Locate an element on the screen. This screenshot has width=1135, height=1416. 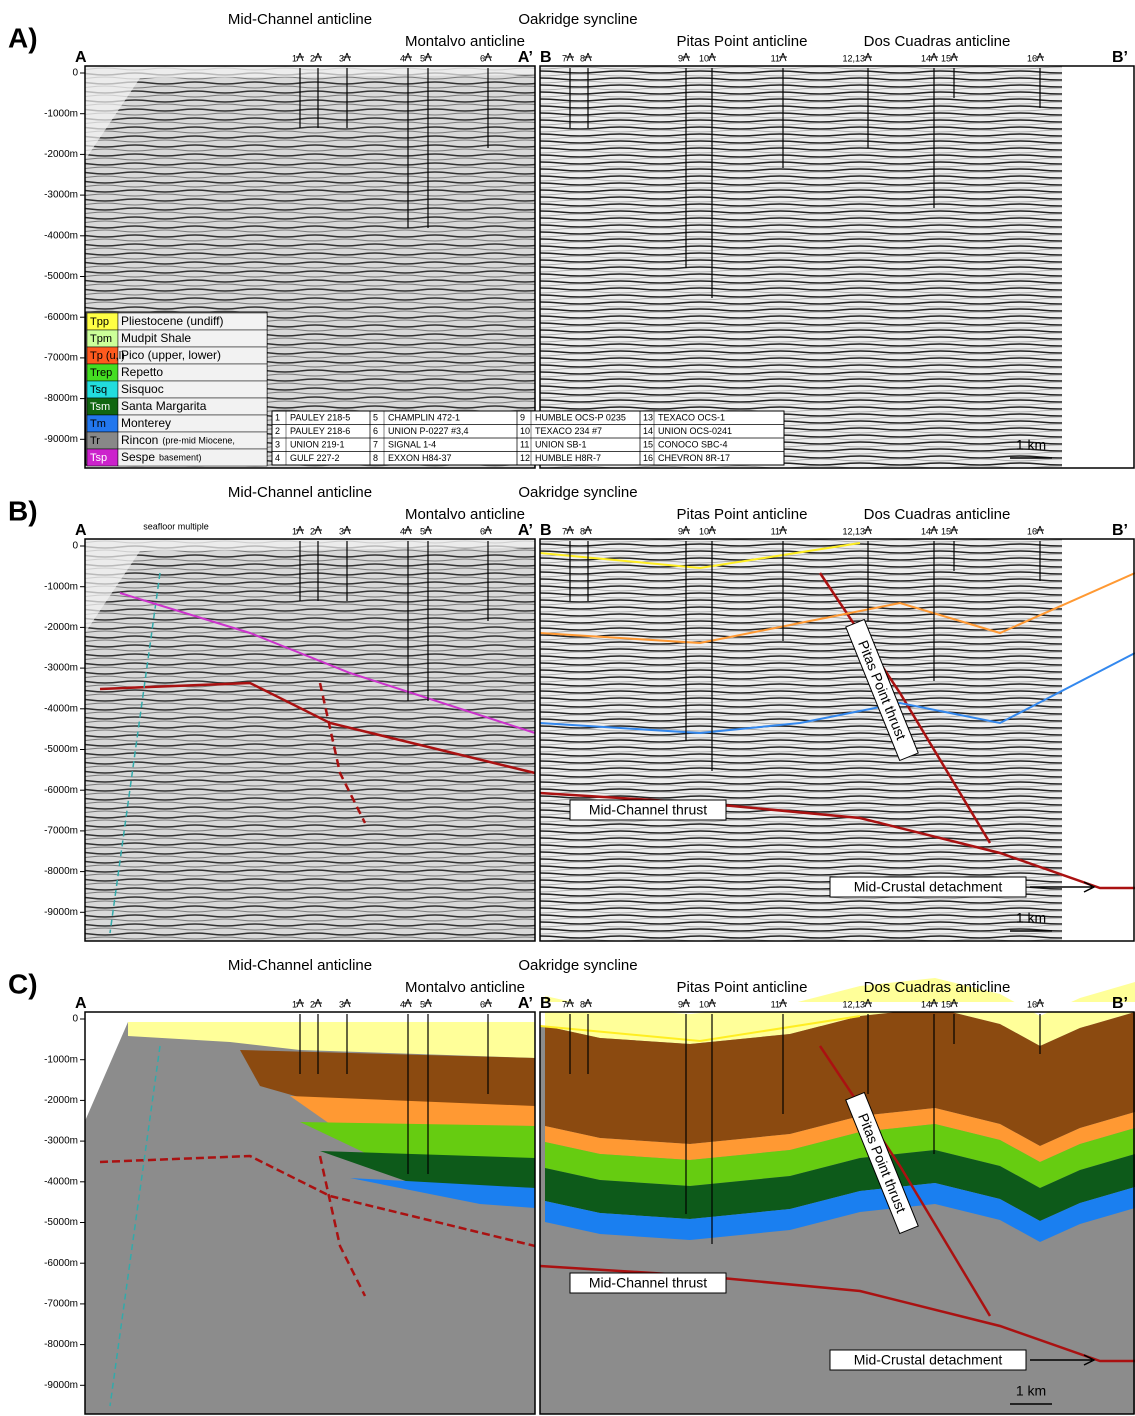
seismic-left is located at coordinates (310, 740).